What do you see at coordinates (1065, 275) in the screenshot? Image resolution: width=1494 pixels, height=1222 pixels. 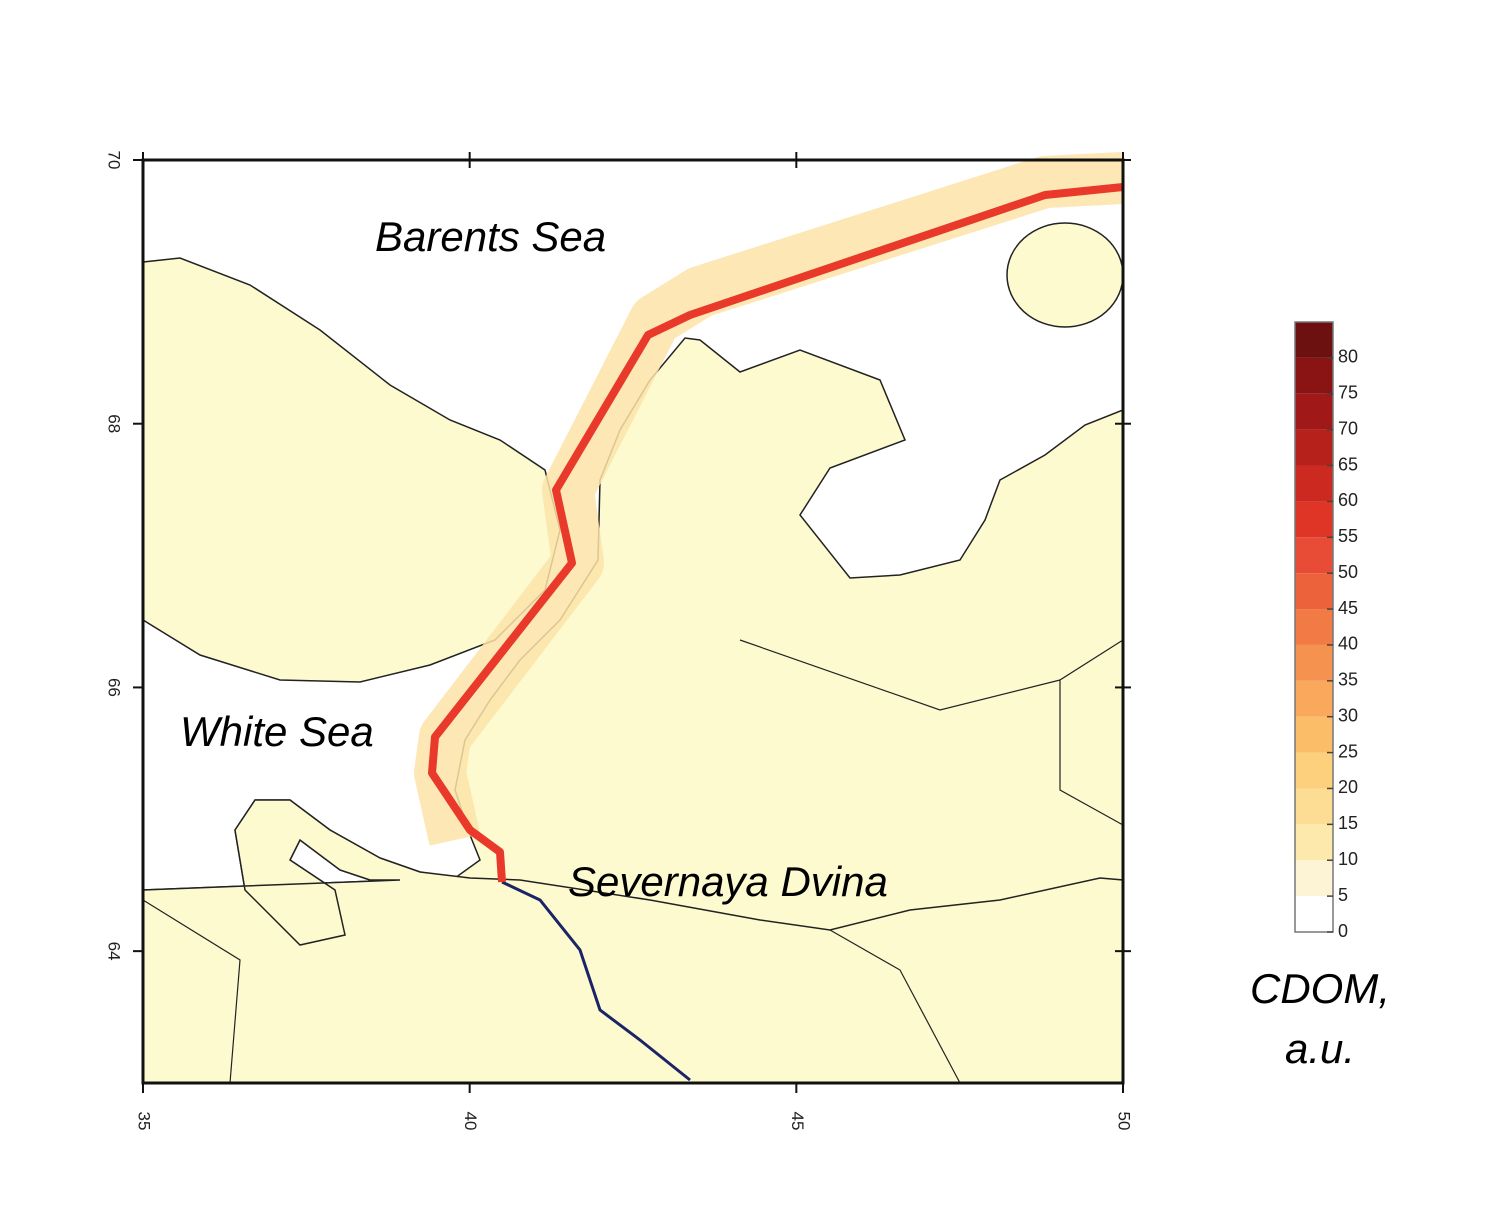 I see `island` at bounding box center [1065, 275].